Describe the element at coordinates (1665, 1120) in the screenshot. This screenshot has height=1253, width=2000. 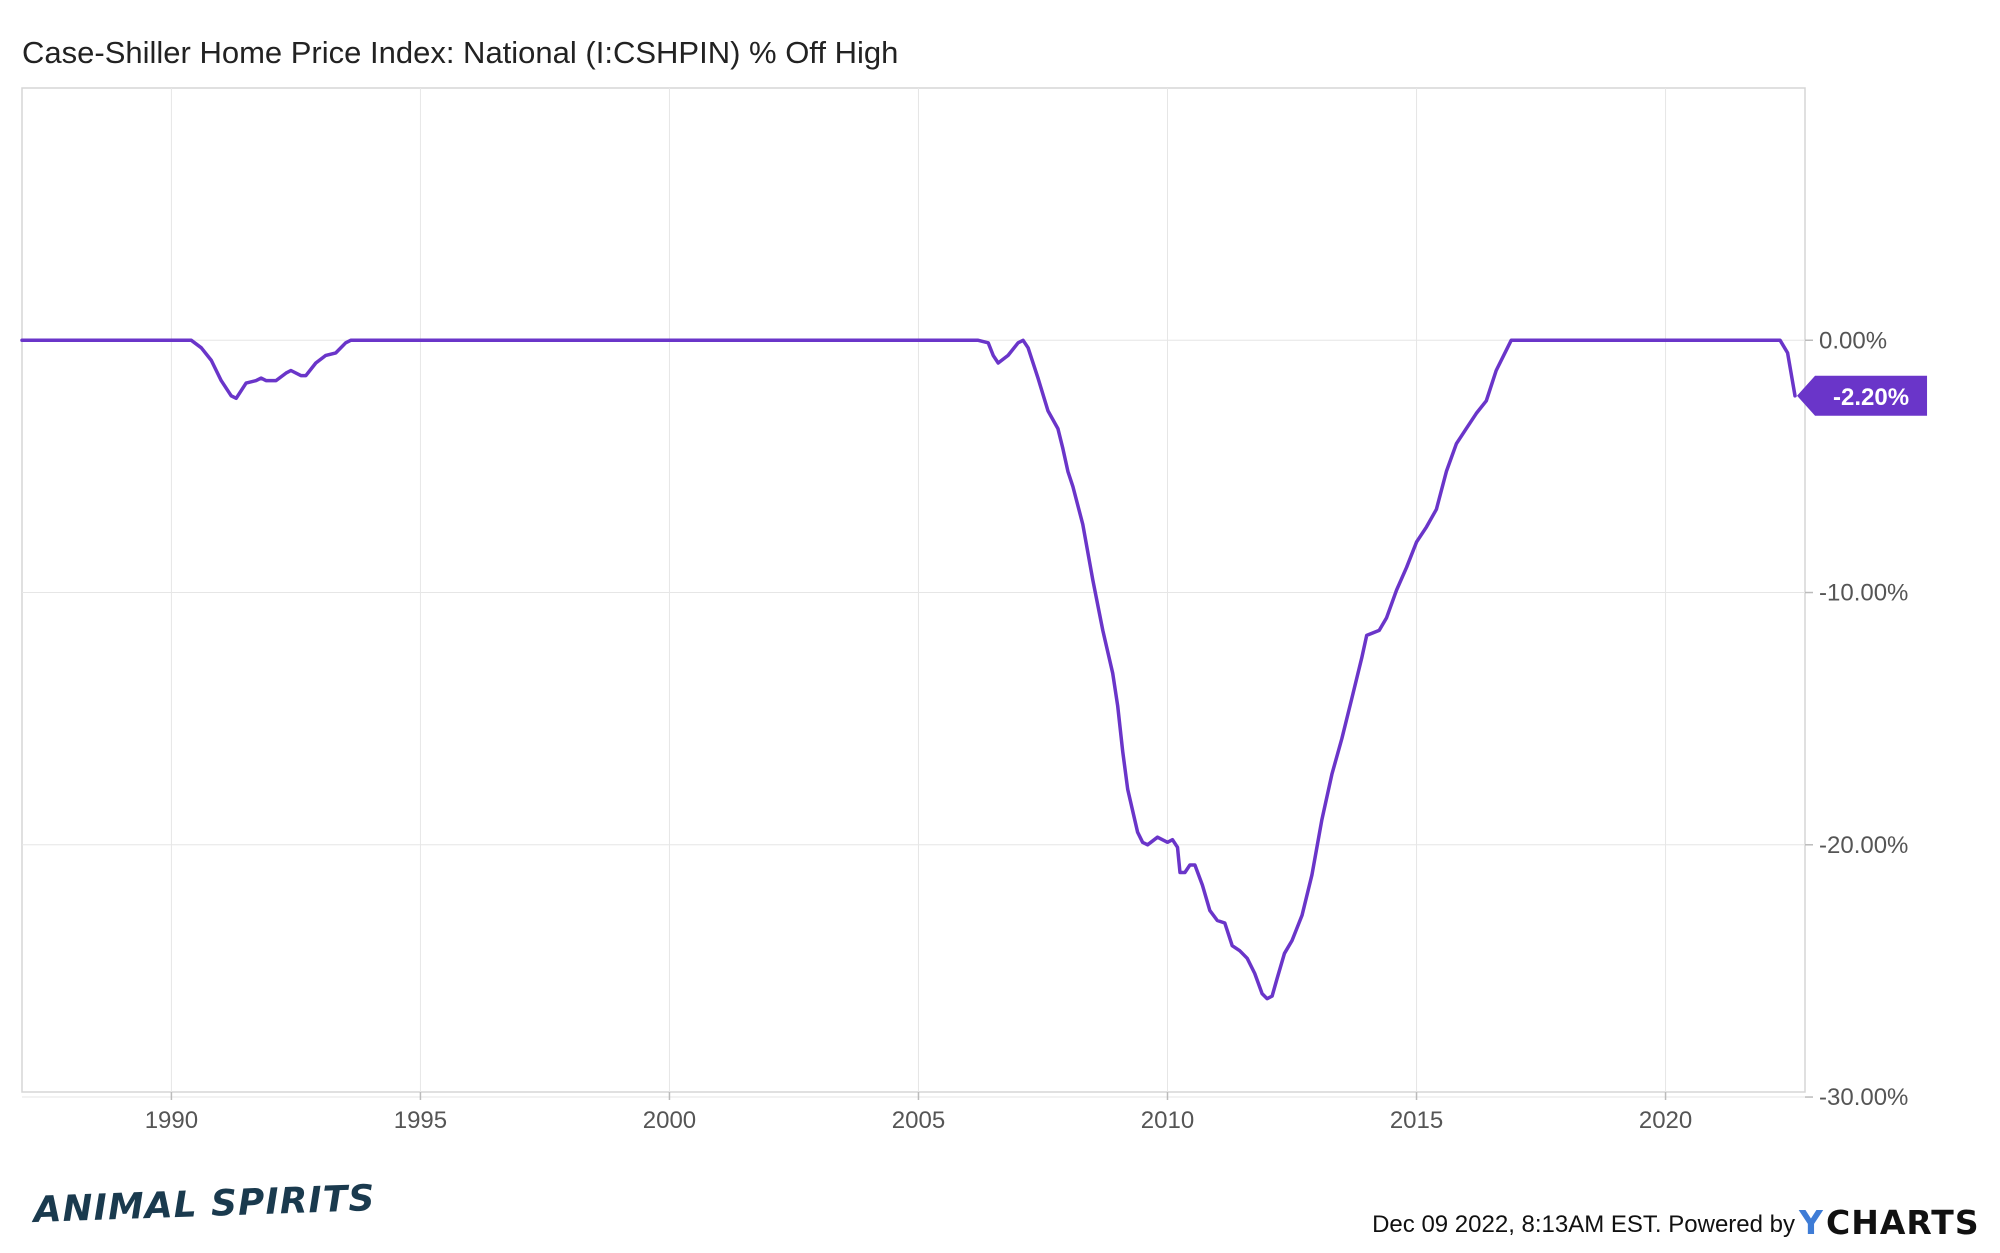
I see `x-tick-label: 2020` at that location.